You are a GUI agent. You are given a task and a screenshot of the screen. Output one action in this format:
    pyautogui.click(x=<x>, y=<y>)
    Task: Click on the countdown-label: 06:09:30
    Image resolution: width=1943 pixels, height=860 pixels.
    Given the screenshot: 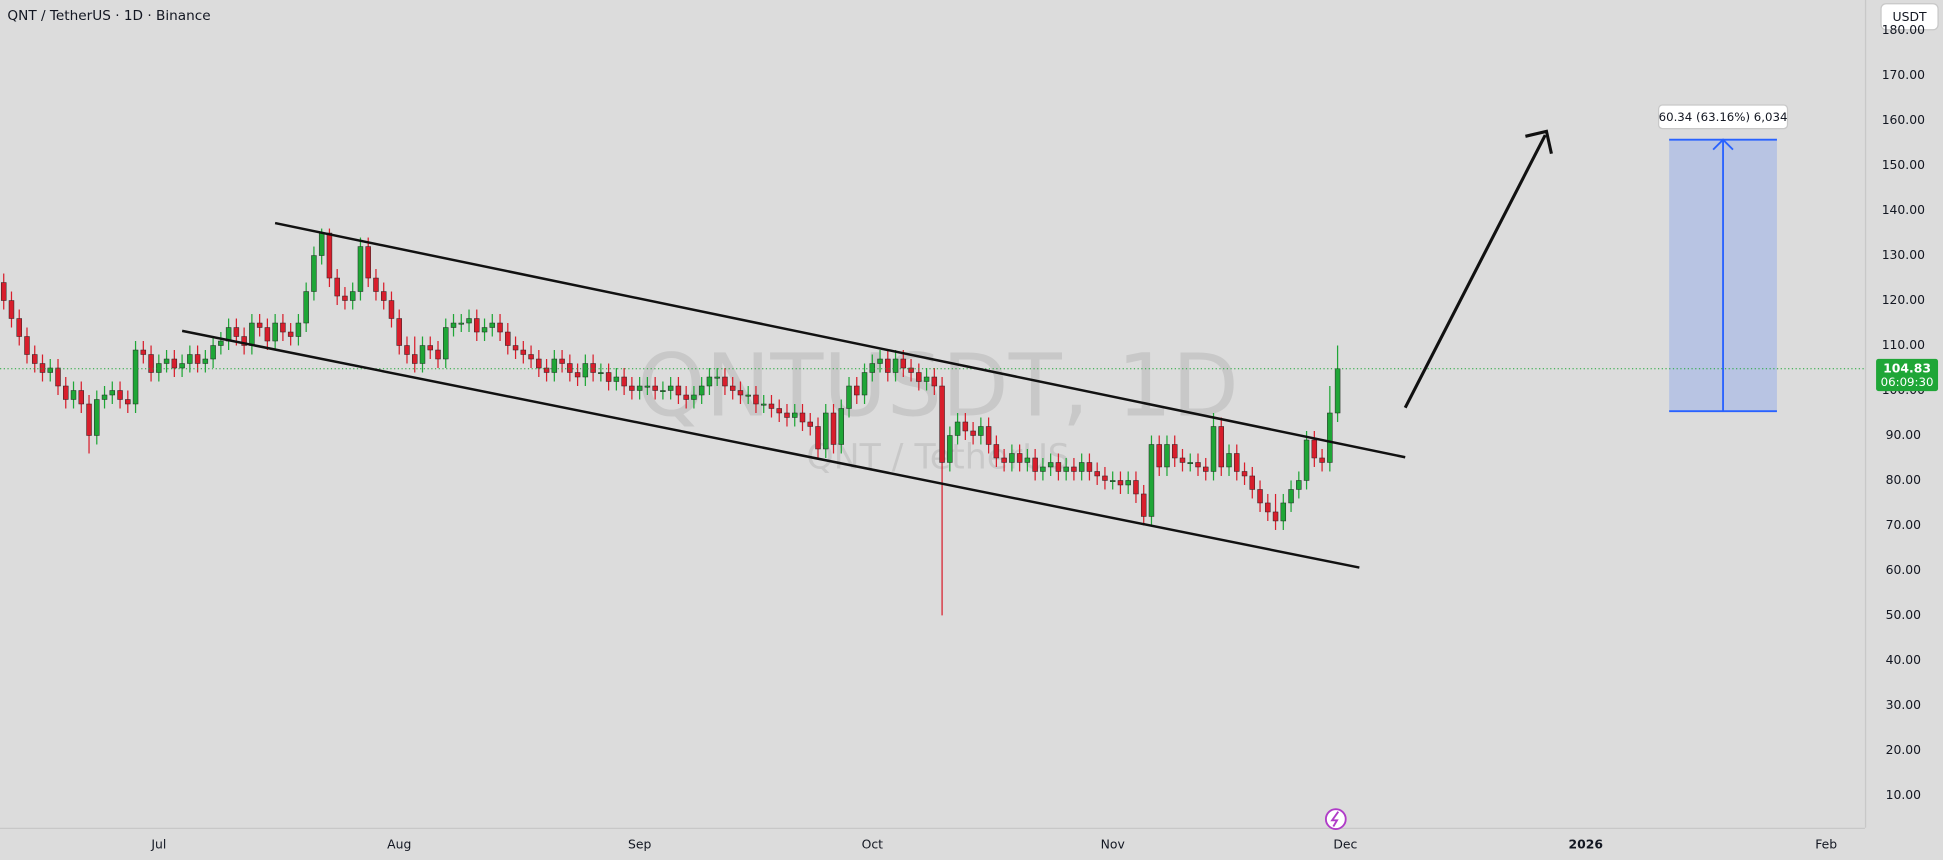 What is the action you would take?
    pyautogui.click(x=1907, y=382)
    